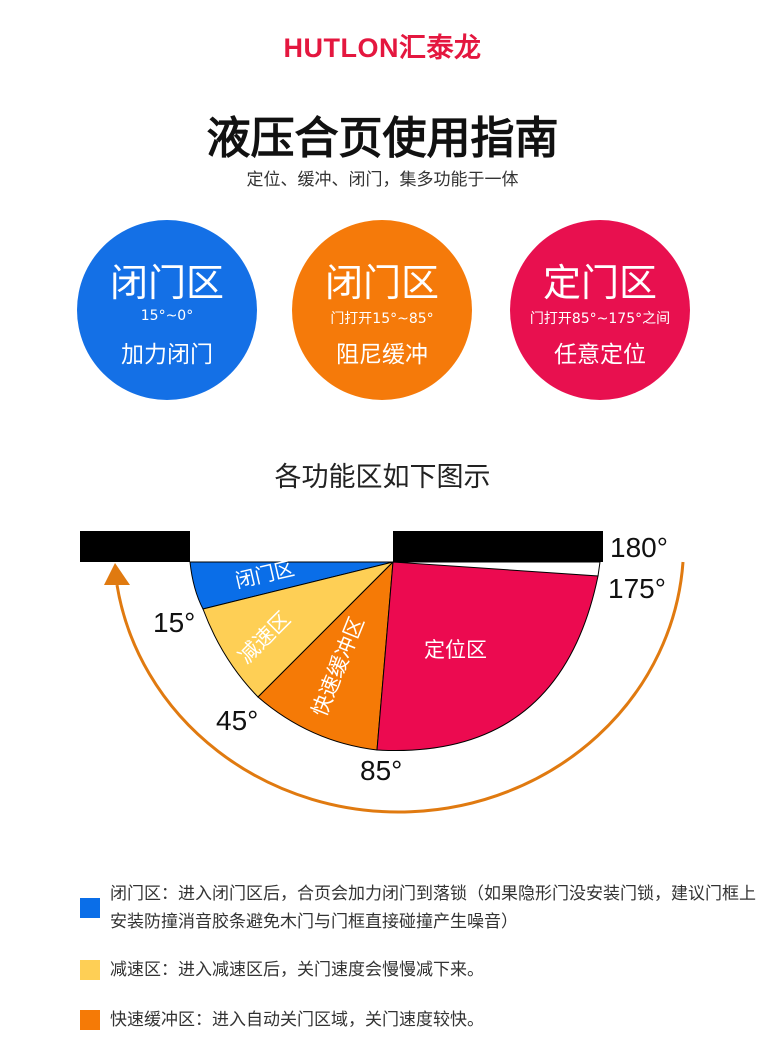 Image resolution: width=765 pixels, height=1054 pixels. What do you see at coordinates (382, 138) in the screenshot?
I see `page-title: 液压合页使用指南` at bounding box center [382, 138].